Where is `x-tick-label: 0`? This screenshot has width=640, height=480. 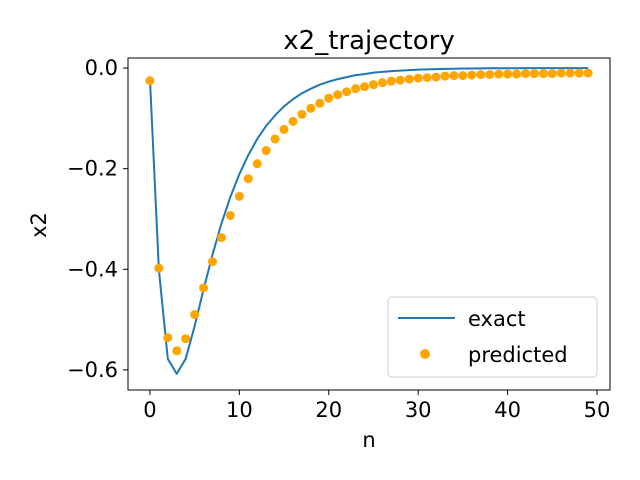 x-tick-label: 0 is located at coordinates (149, 410).